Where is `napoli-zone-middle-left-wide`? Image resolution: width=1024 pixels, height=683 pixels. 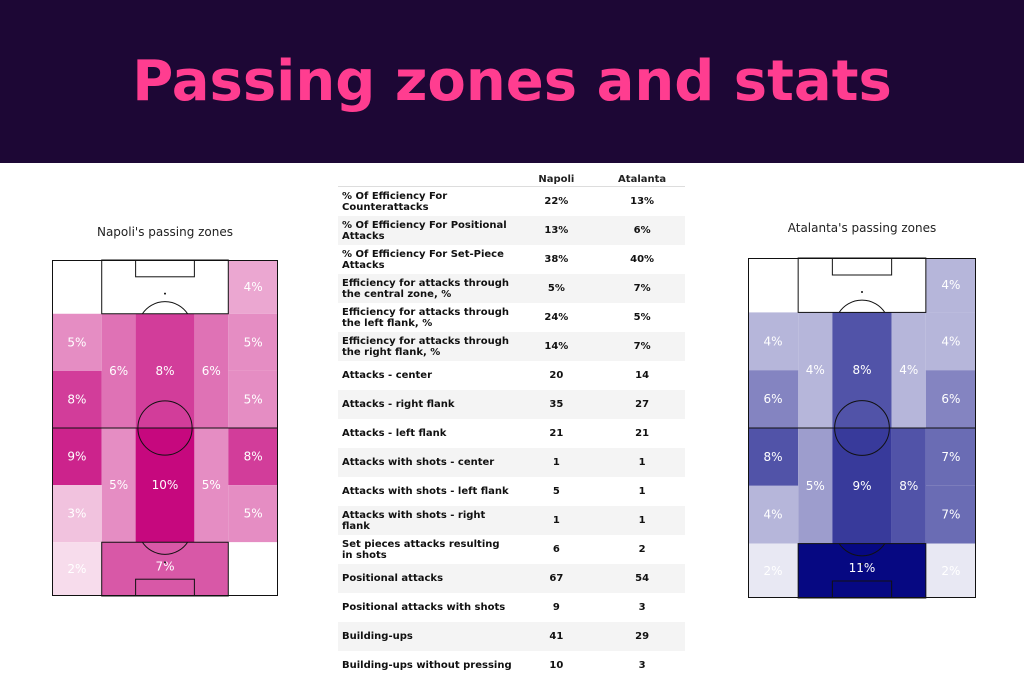 napoli-zone-middle-left-wide is located at coordinates (77, 399).